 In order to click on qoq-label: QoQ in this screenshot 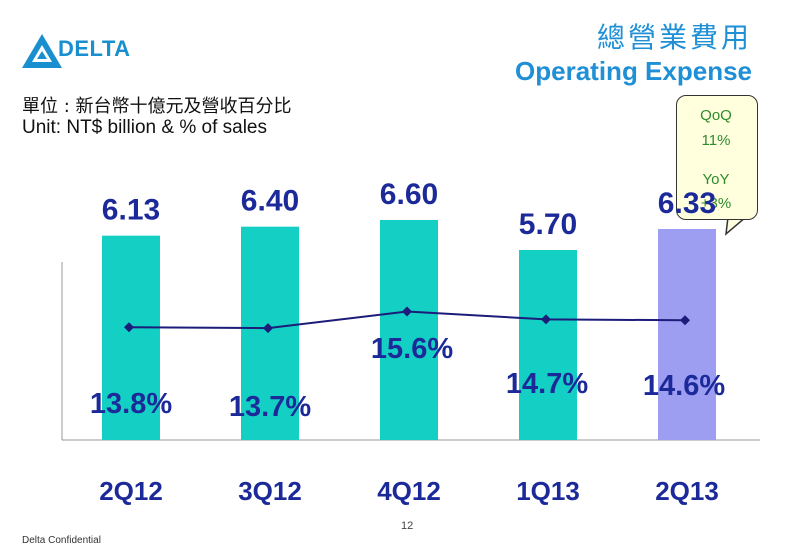, I will do `click(716, 115)`.